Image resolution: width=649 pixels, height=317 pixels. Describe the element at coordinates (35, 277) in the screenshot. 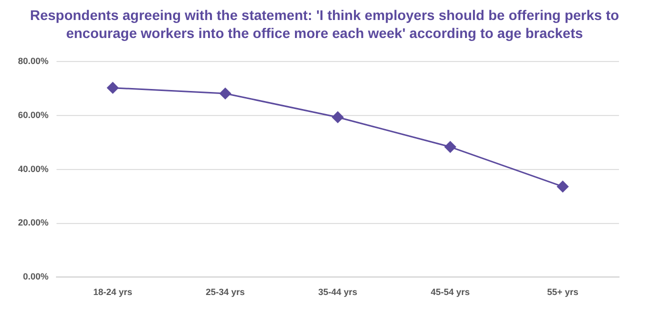

I see `y-tick-label: 0.00%` at that location.